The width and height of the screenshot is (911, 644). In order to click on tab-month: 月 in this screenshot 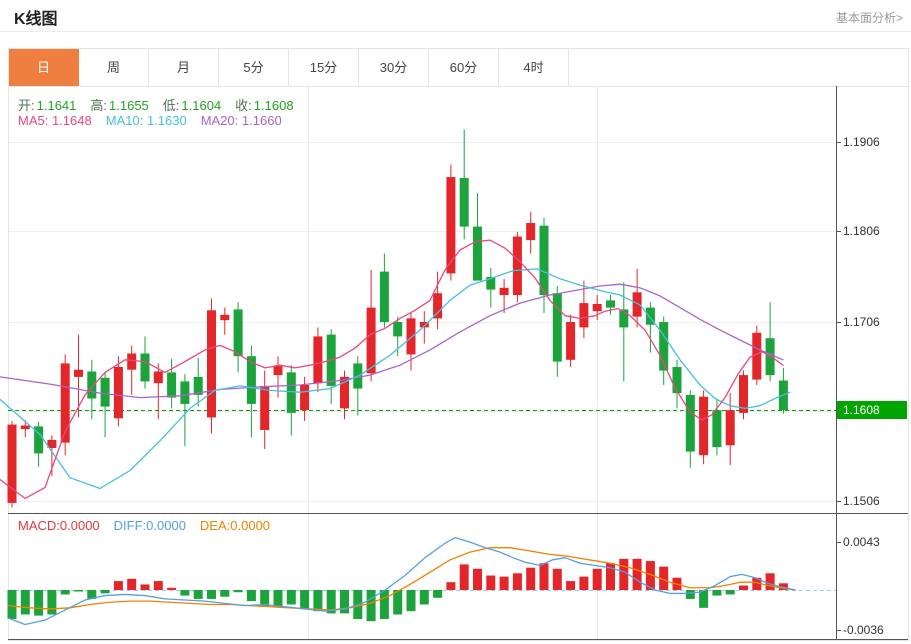, I will do `click(184, 67)`.